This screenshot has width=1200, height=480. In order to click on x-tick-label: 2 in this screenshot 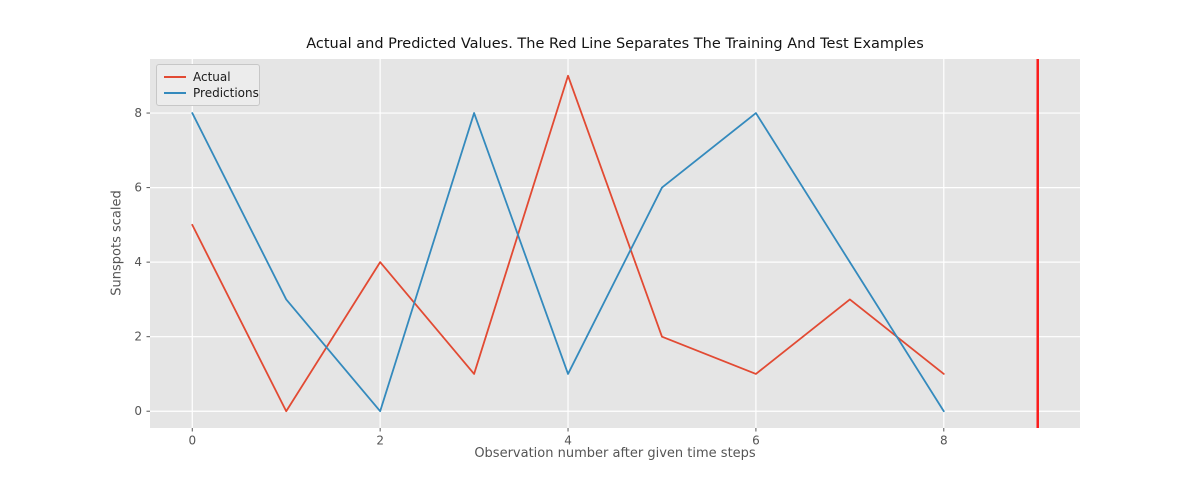, I will do `click(380, 441)`.